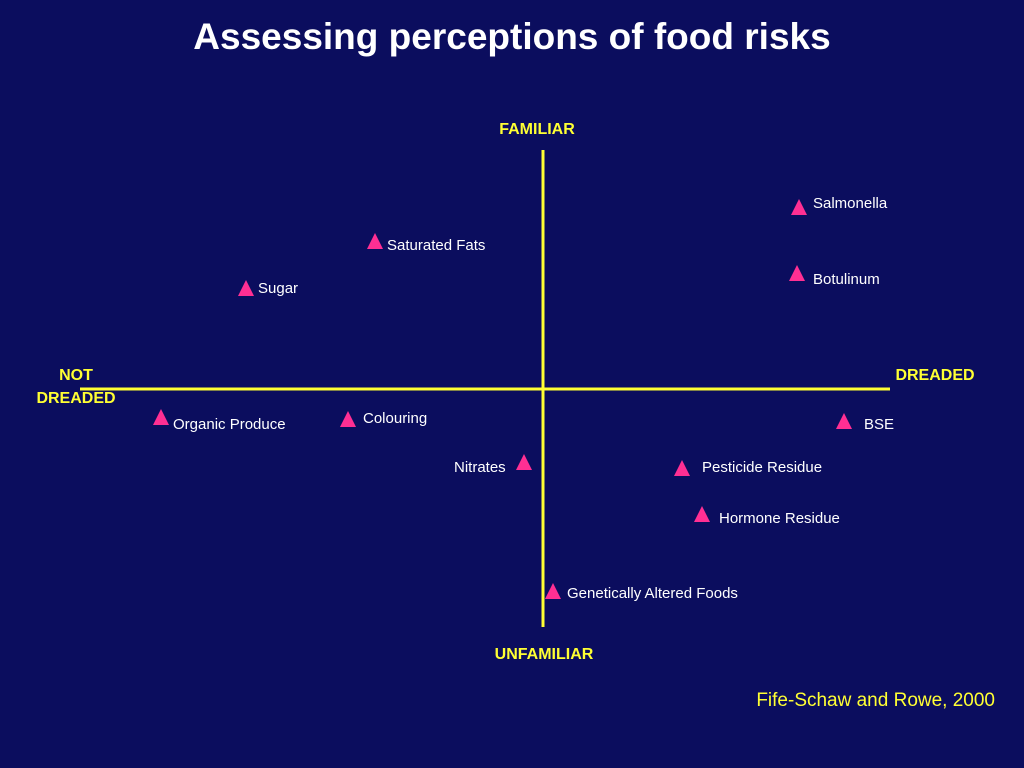  What do you see at coordinates (229, 424) in the screenshot?
I see `label-organic-produce: Organic Produce` at bounding box center [229, 424].